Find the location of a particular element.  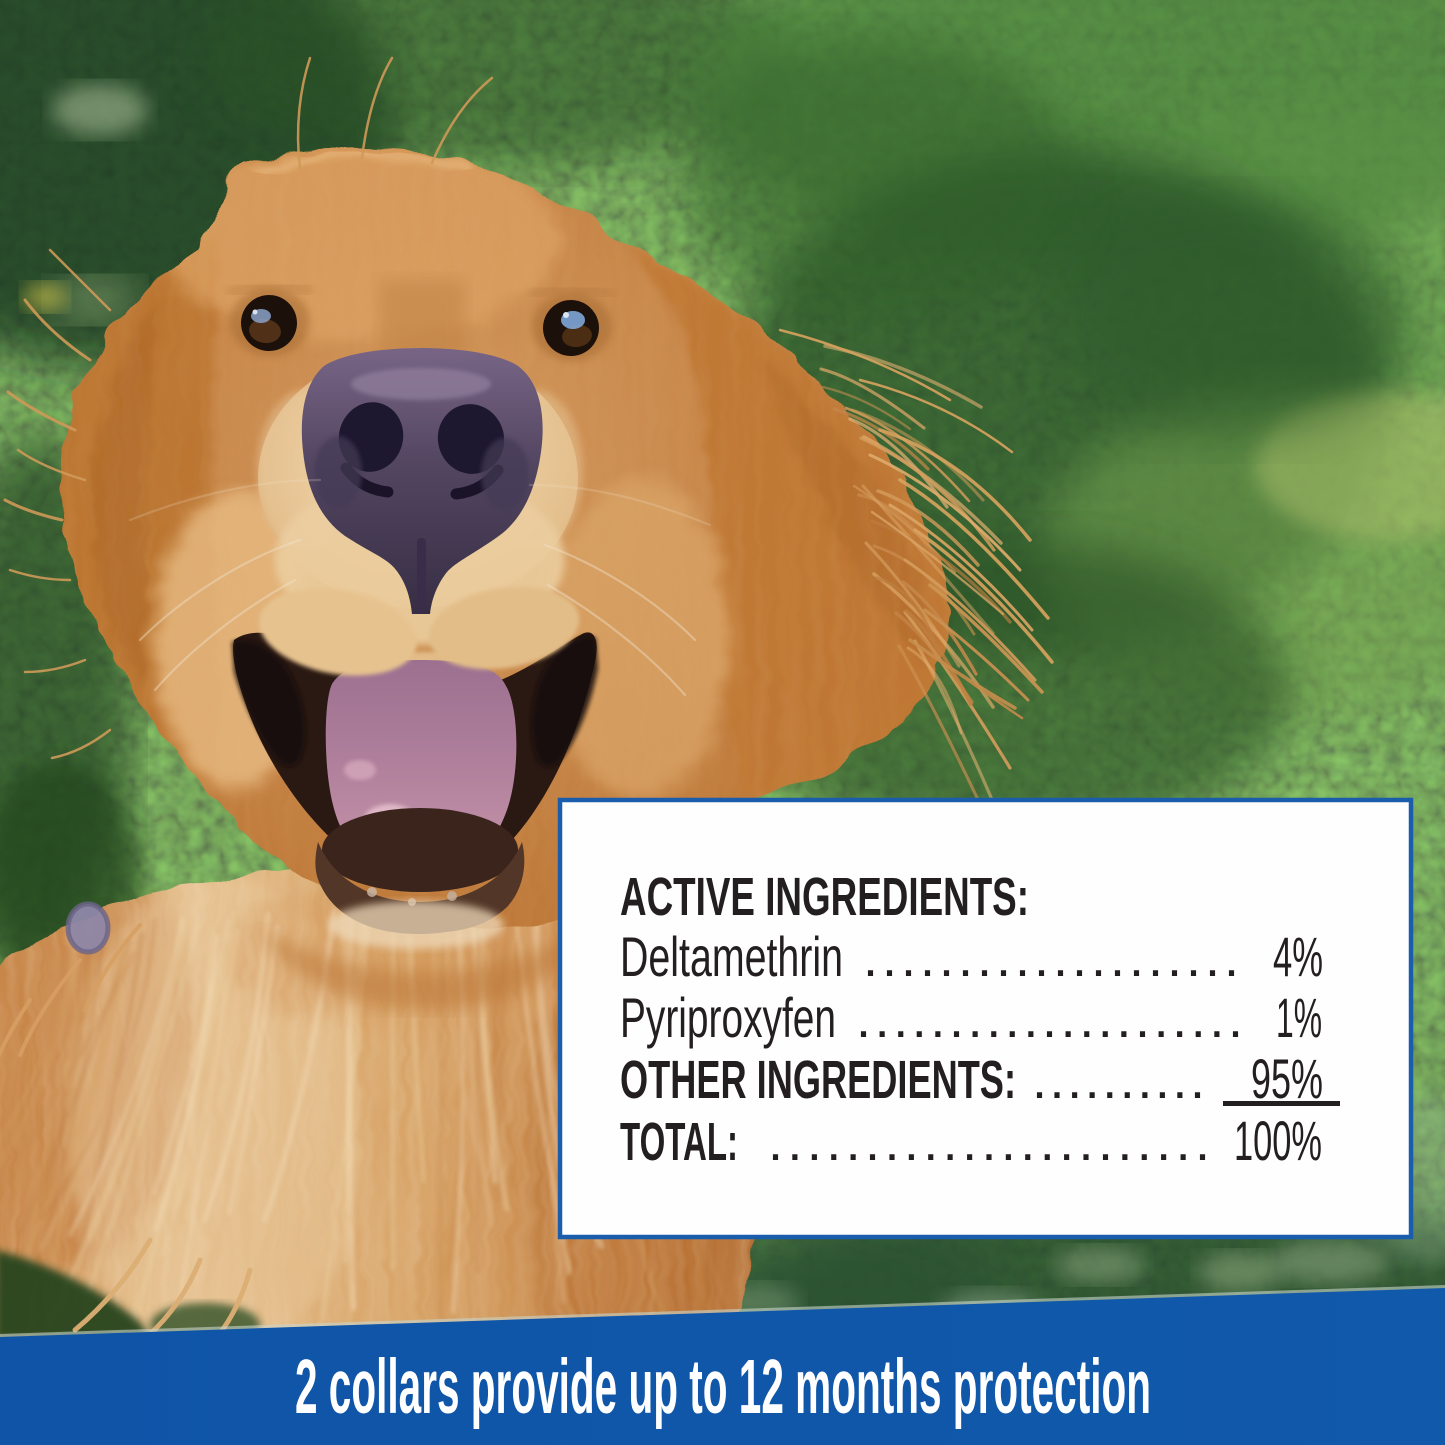

svg-text: OTHER INGREDIENTS: is located at coordinates (818, 1080).